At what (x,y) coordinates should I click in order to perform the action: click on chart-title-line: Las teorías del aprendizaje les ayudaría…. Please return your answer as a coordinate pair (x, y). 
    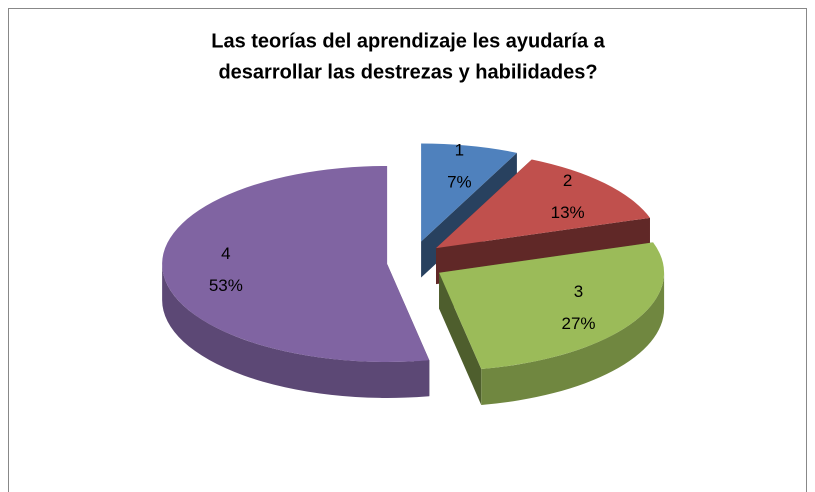
    Looking at the image, I should click on (408, 41).